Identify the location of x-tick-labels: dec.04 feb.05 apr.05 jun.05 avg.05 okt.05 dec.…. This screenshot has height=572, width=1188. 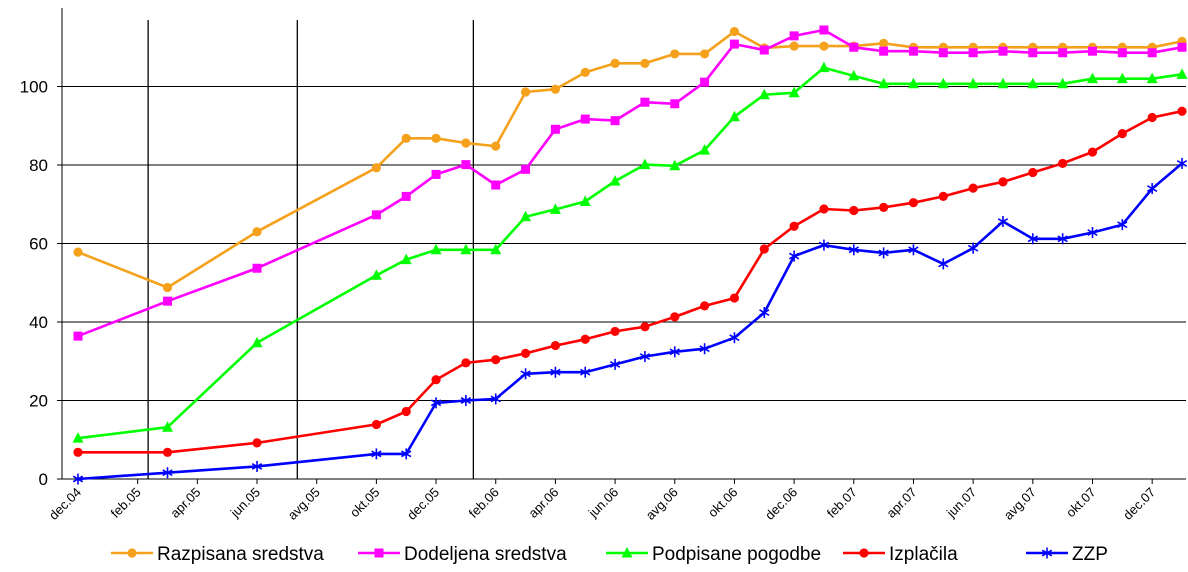
(602, 504).